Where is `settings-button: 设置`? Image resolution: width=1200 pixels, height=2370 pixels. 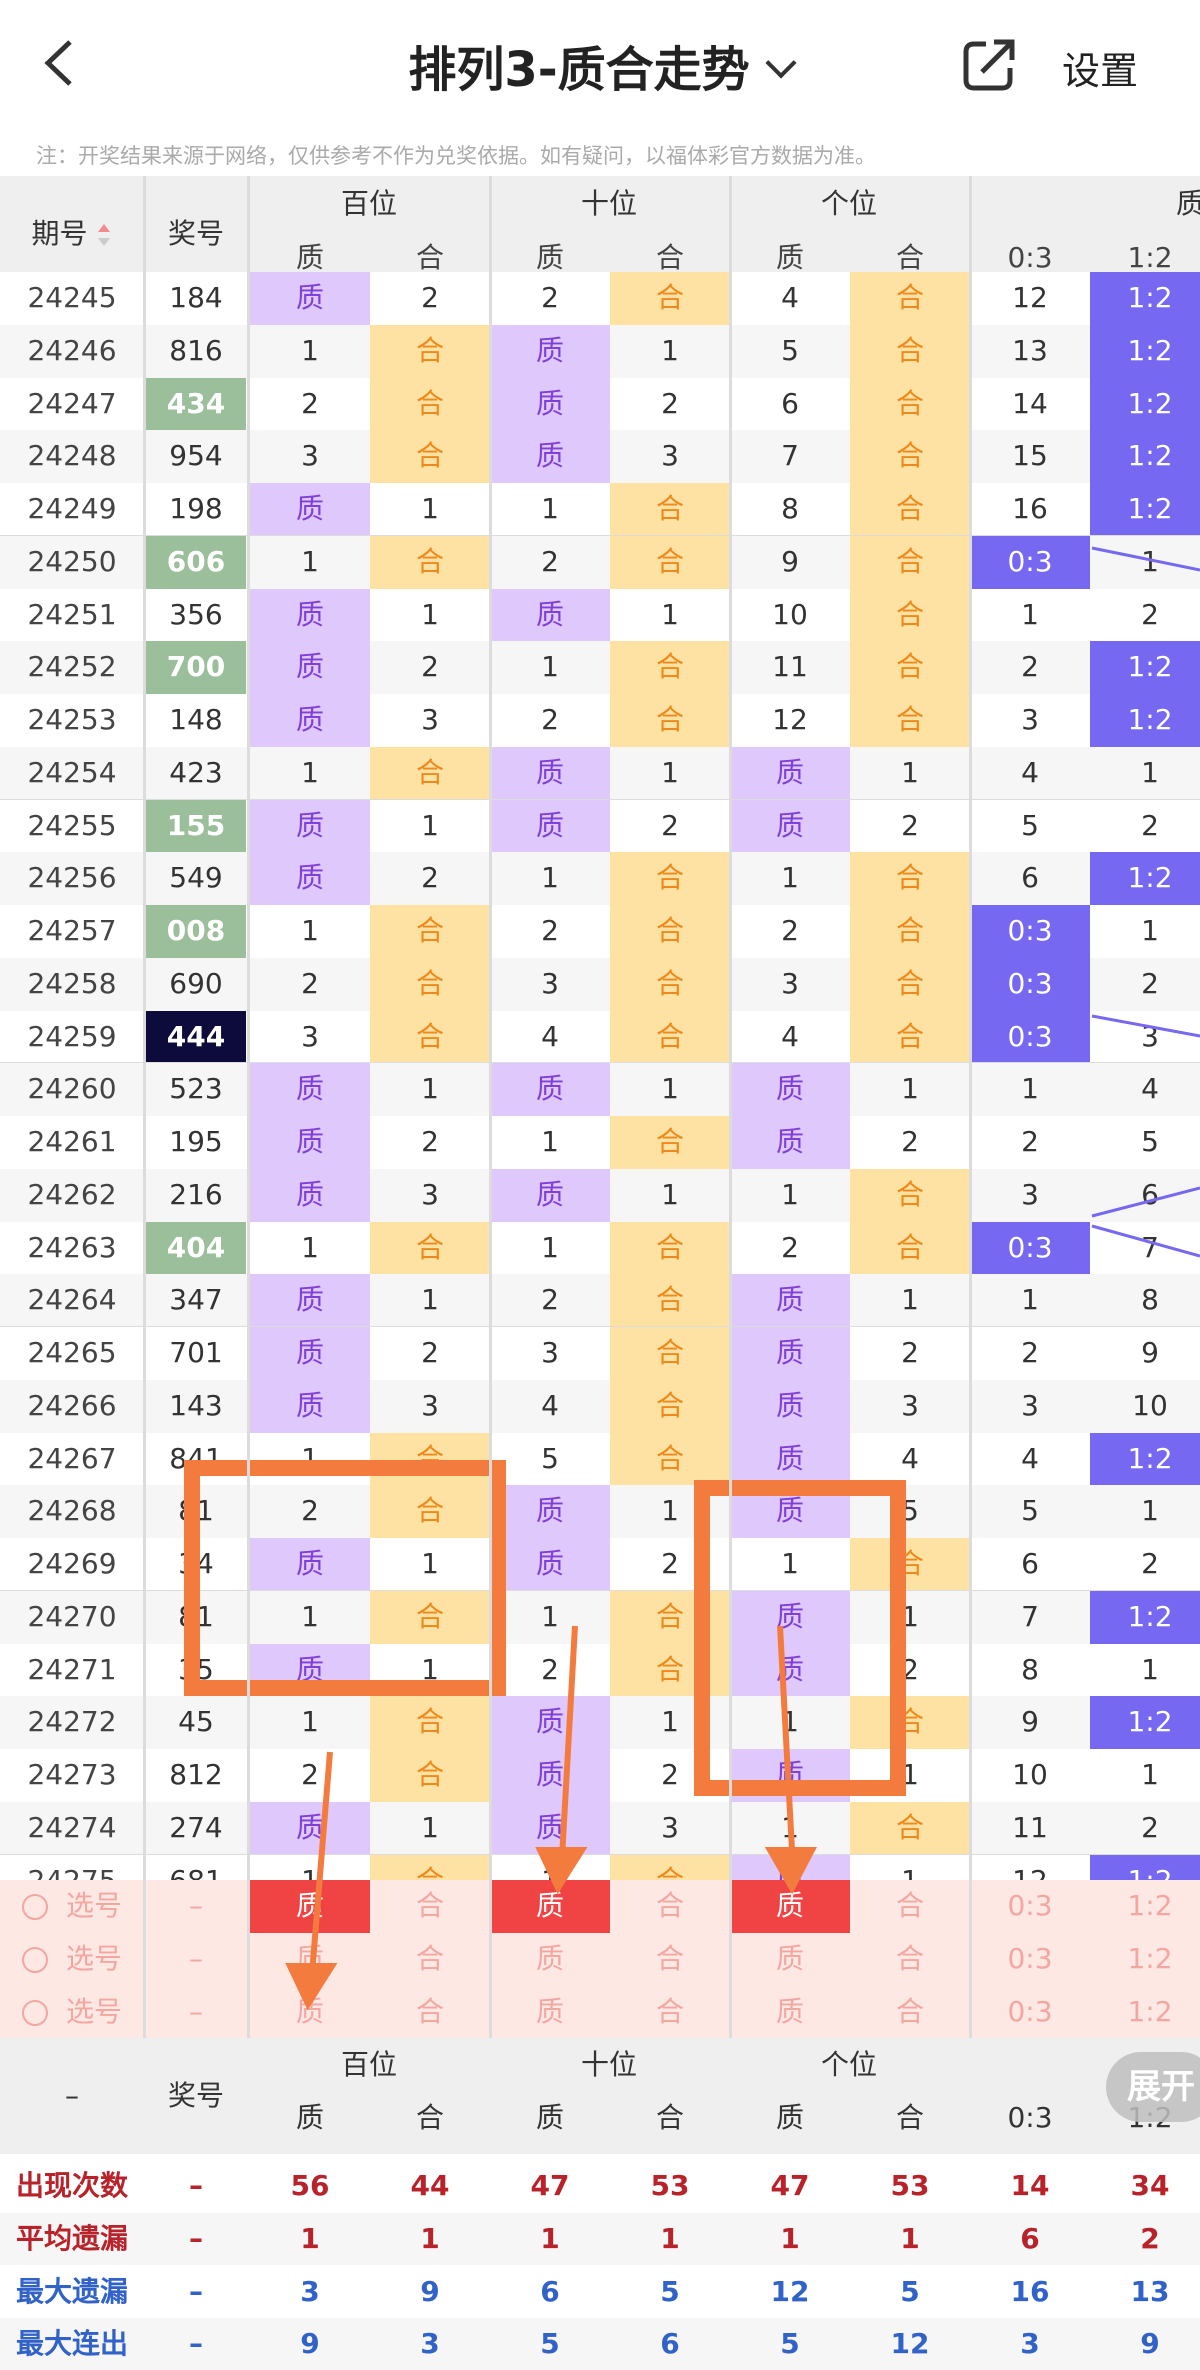 settings-button: 设置 is located at coordinates (1100, 71).